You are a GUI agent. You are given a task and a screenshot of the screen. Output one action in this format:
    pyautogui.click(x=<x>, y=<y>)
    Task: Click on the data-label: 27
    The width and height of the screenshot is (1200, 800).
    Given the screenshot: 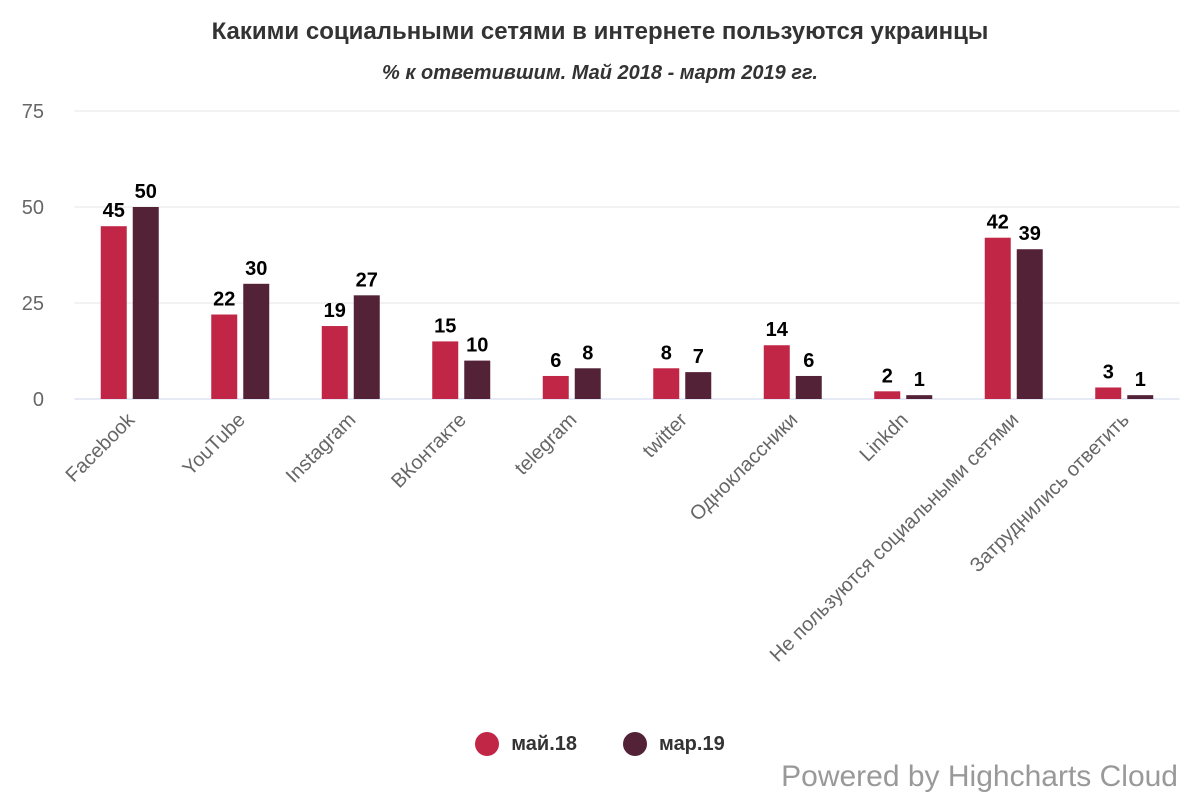 What is the action you would take?
    pyautogui.click(x=367, y=280)
    